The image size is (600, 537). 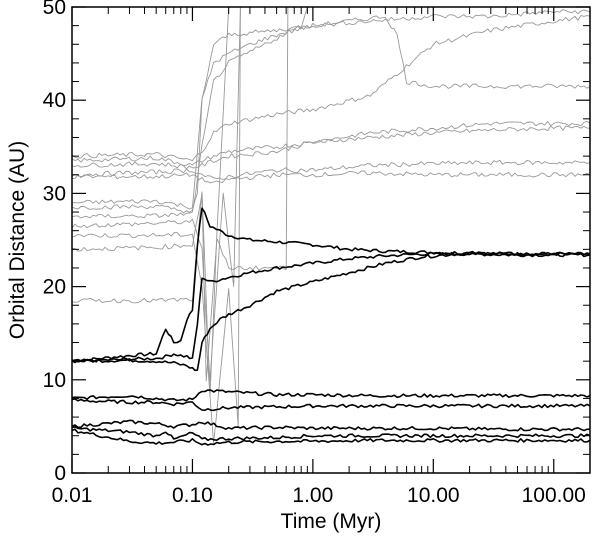 What do you see at coordinates (554, 495) in the screenshot?
I see `x-tick-label-4: 100.00` at bounding box center [554, 495].